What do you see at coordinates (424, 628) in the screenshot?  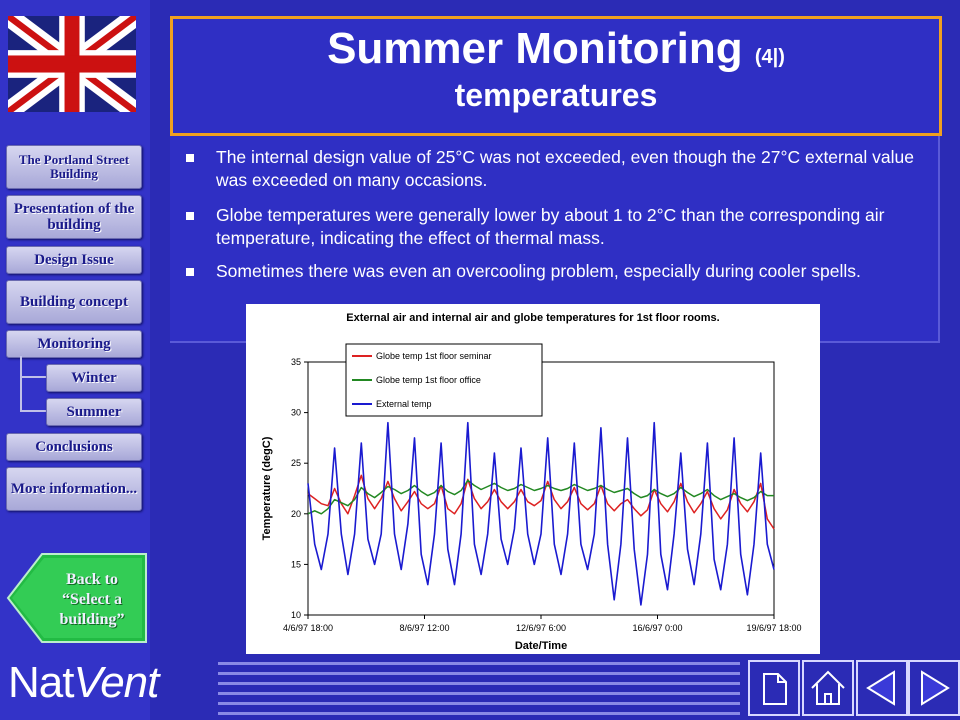 I see `x-tick-label: 8/6/97 12:00` at bounding box center [424, 628].